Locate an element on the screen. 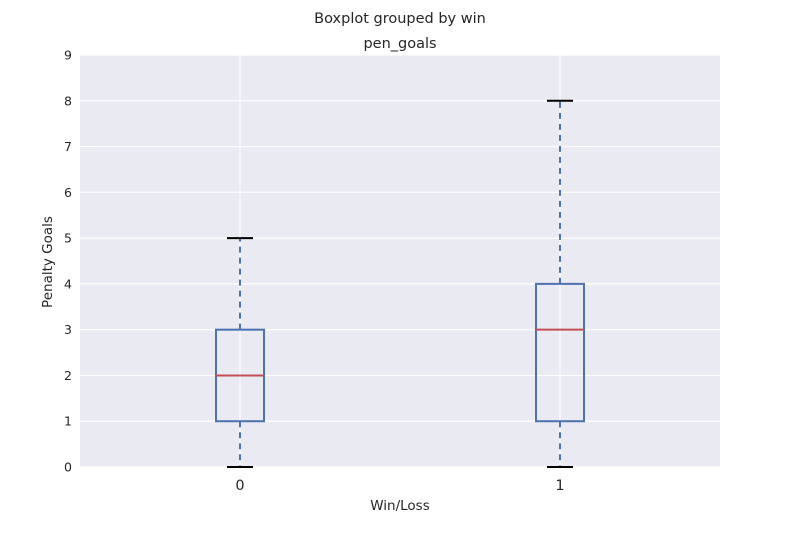  y-tick-label: 5 is located at coordinates (68, 238).